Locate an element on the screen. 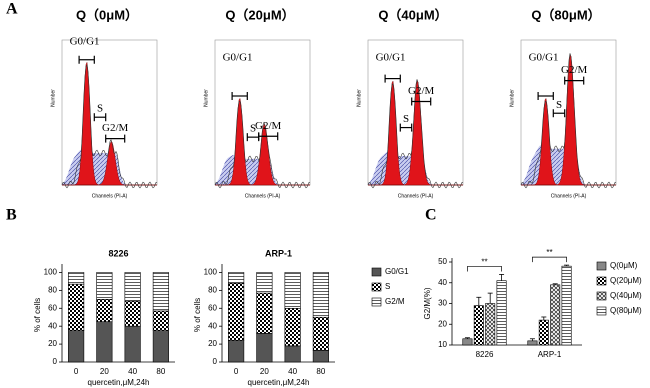 This screenshot has width=650, height=388. flow-title: Q（0μM） is located at coordinates (107, 14).